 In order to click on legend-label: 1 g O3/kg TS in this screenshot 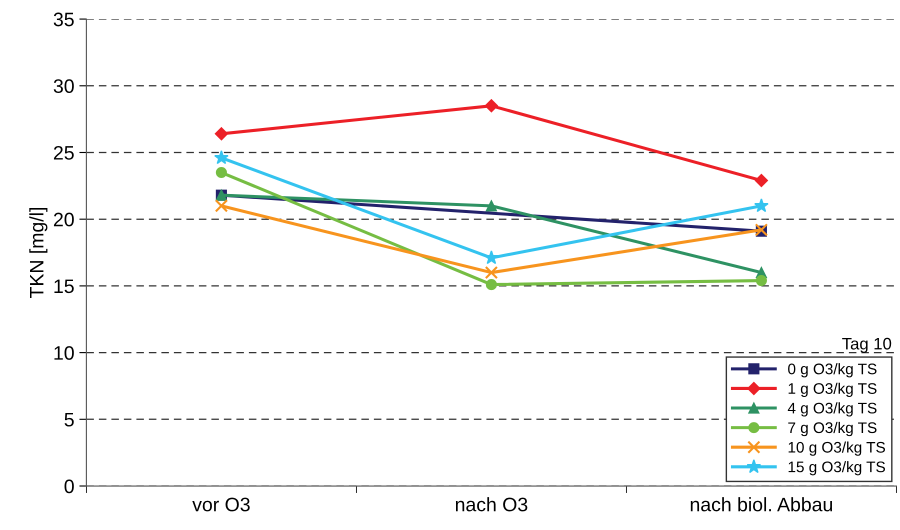, I will do `click(832, 389)`.